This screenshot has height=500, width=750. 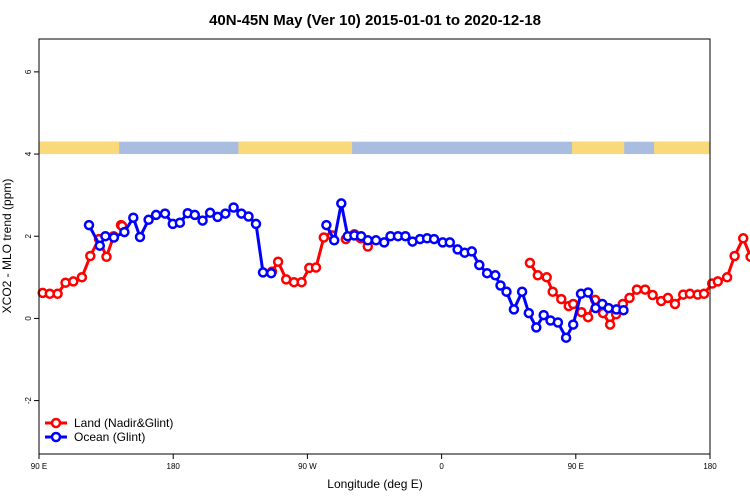 What do you see at coordinates (441, 466) in the screenshot?
I see `x-tick-label: 0` at bounding box center [441, 466].